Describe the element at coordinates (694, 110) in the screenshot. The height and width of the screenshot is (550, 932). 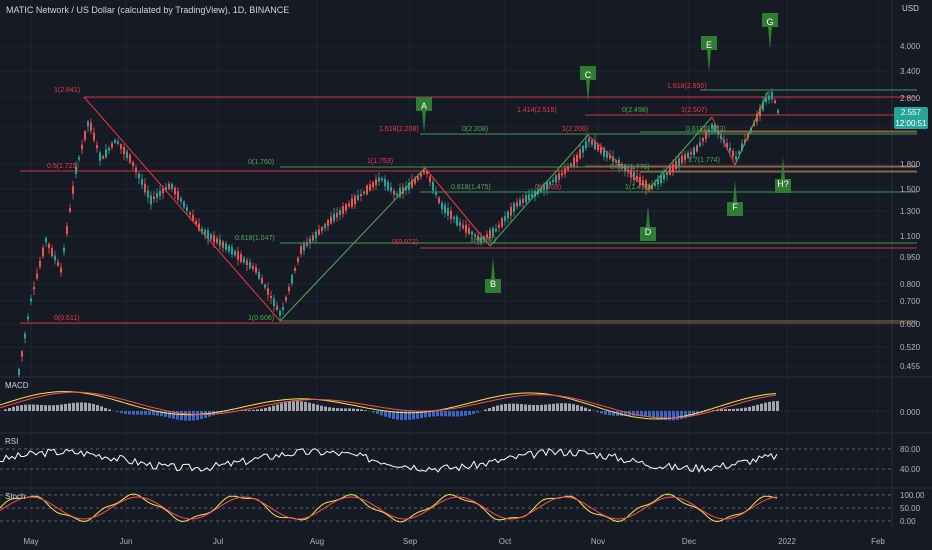
I see `fib-level-label: 1(2.507)` at that location.